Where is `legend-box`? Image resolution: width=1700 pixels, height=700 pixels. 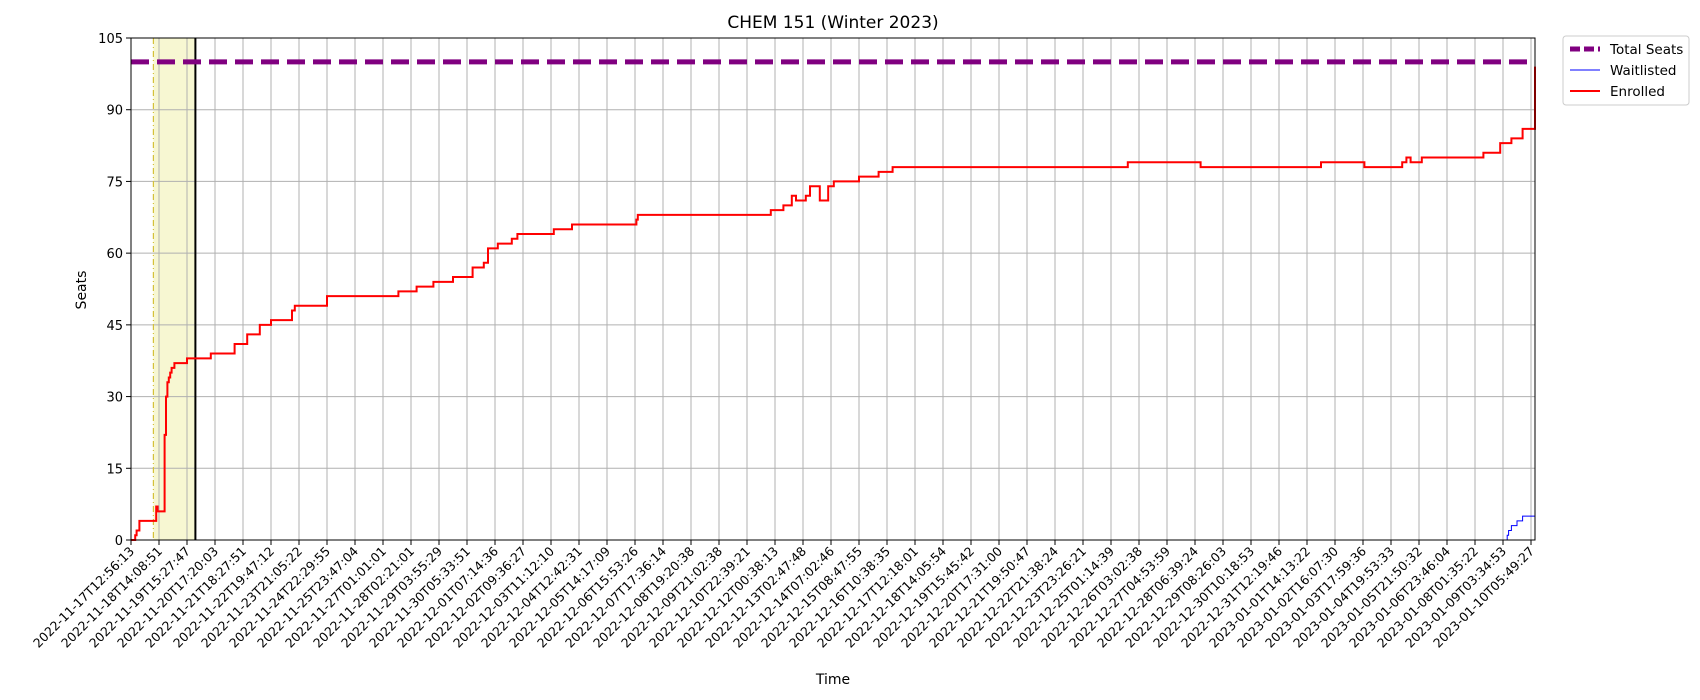 legend-box is located at coordinates (1626, 70).